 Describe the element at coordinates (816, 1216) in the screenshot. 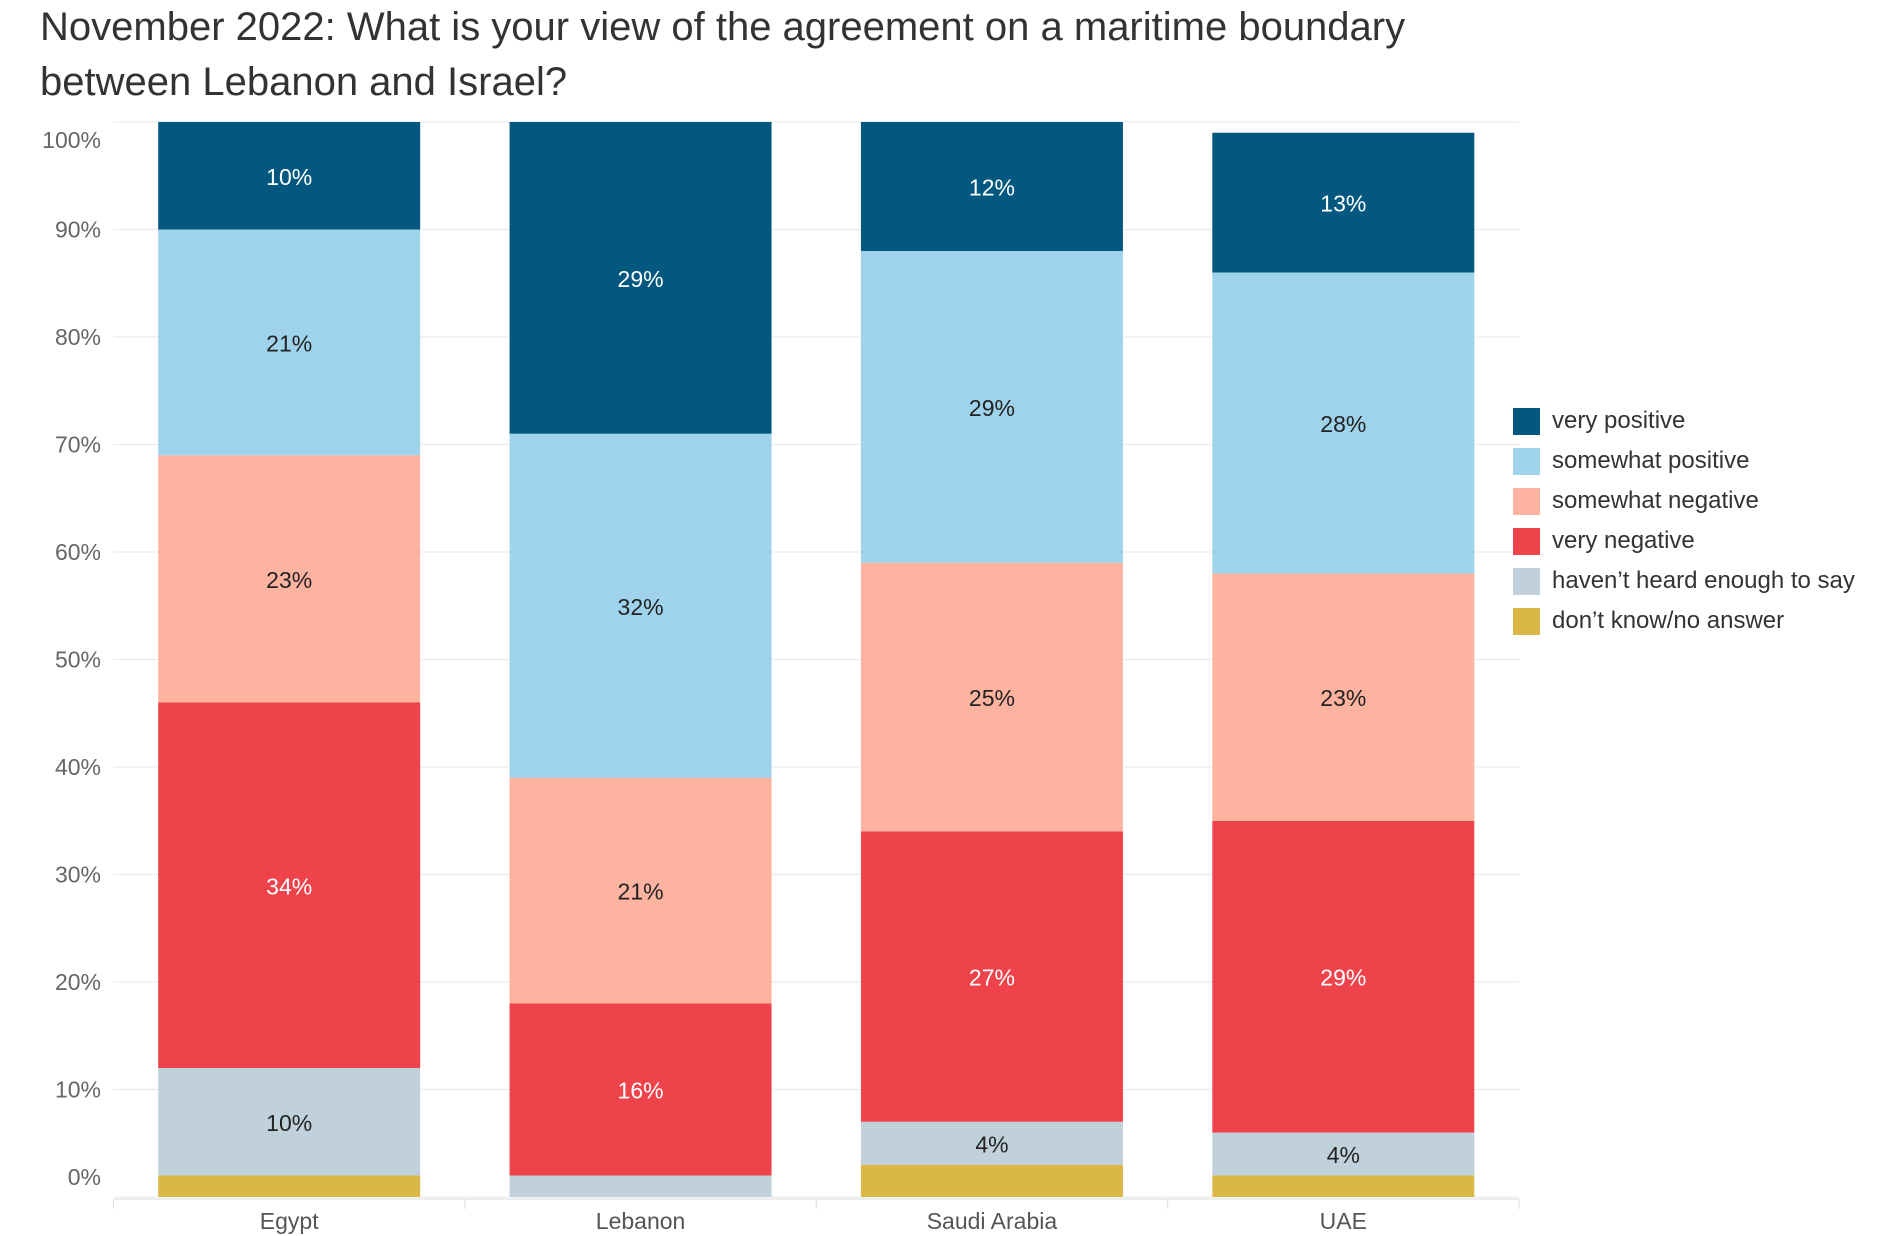

I see `x-axis: Egypt Lebanon Saudi Arabia UAE` at that location.